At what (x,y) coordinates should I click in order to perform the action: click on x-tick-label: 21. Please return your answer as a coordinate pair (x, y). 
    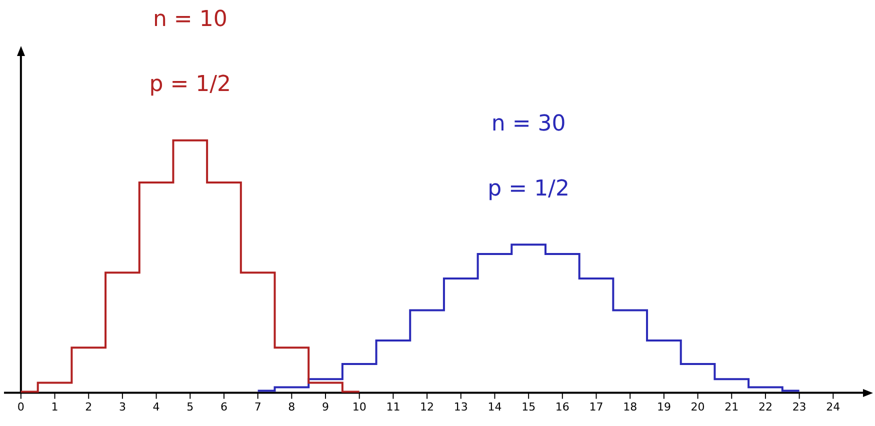
    Looking at the image, I should click on (731, 407).